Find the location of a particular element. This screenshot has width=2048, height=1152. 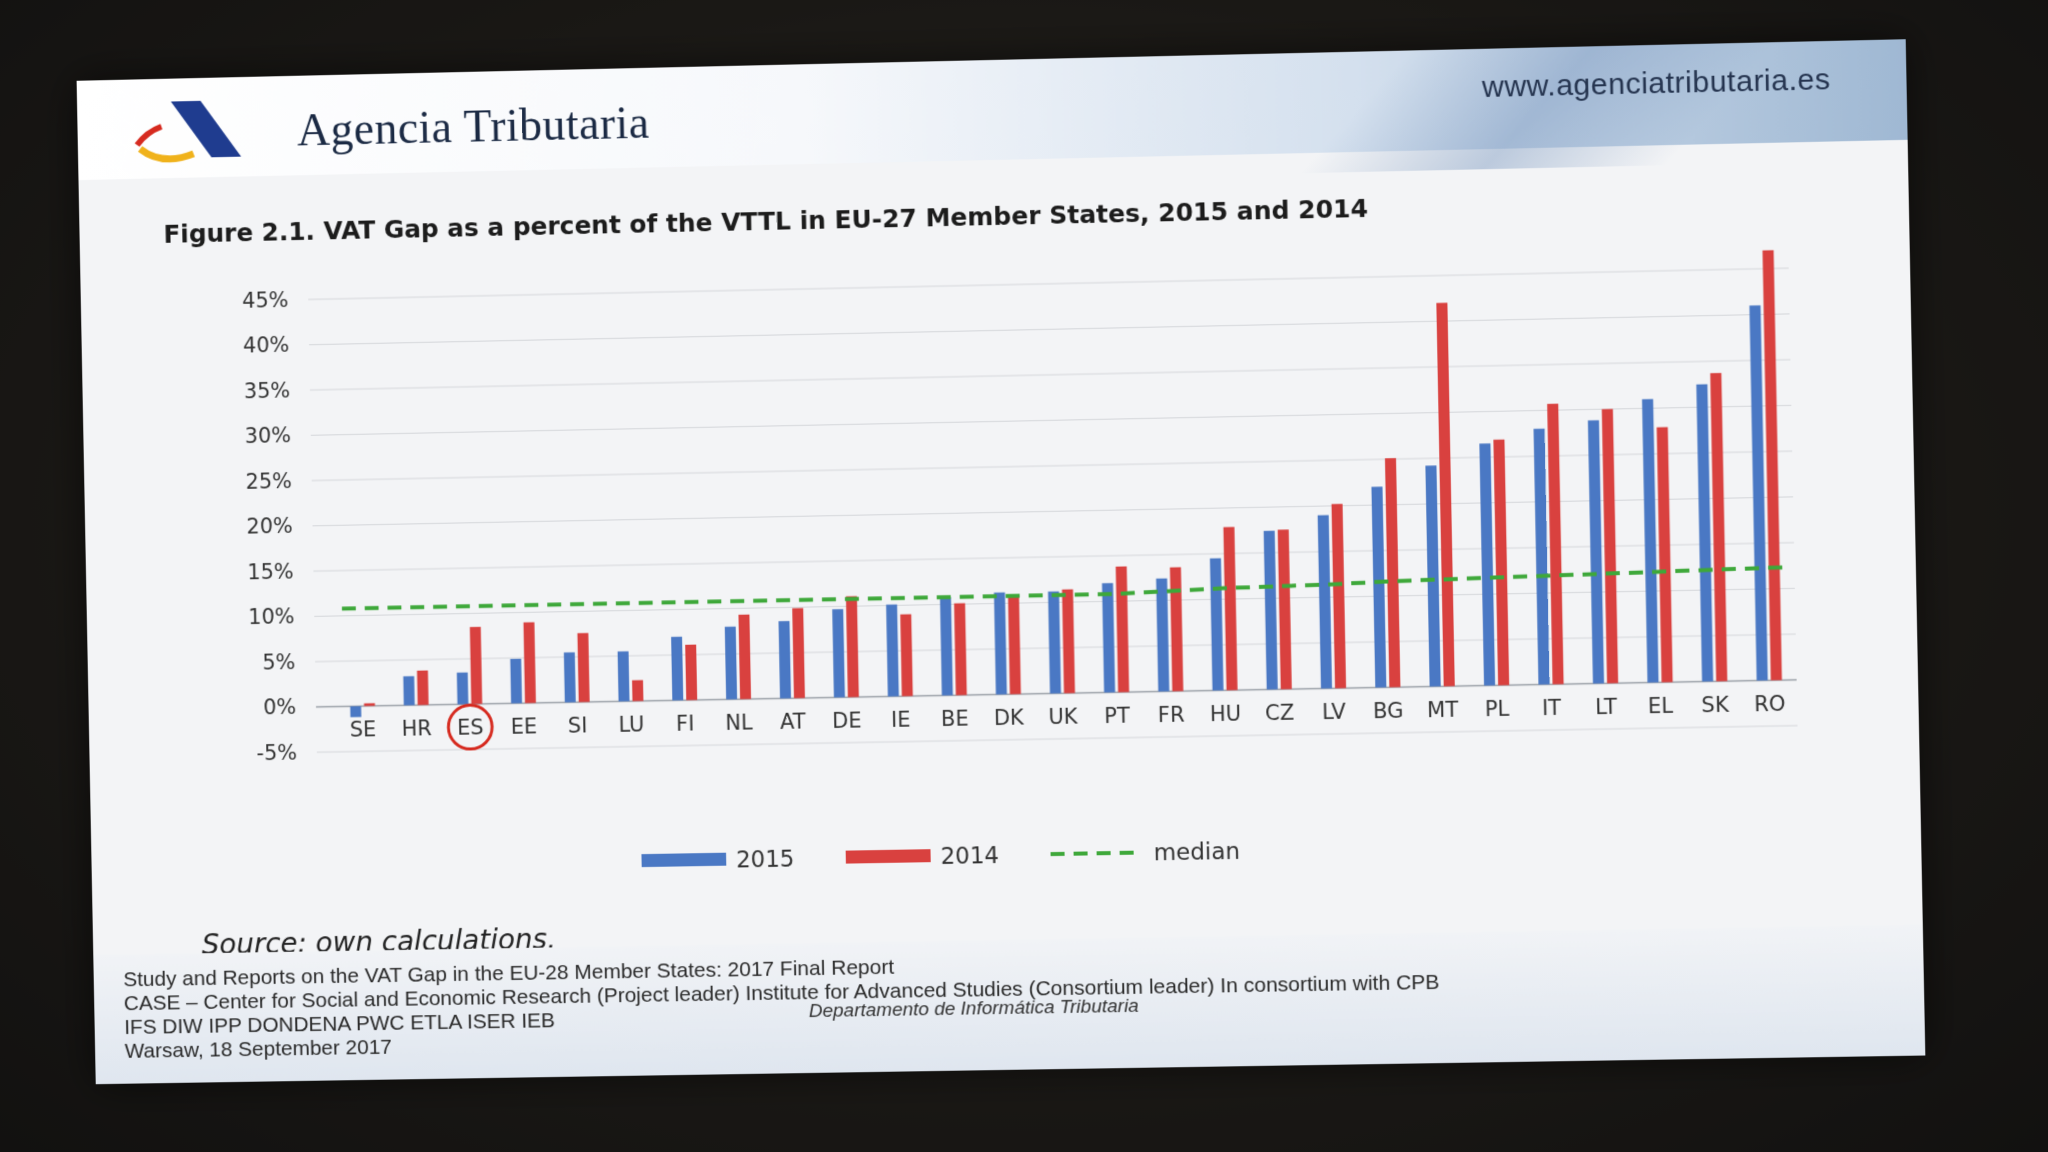

x-tick-label: LV is located at coordinates (1334, 711).